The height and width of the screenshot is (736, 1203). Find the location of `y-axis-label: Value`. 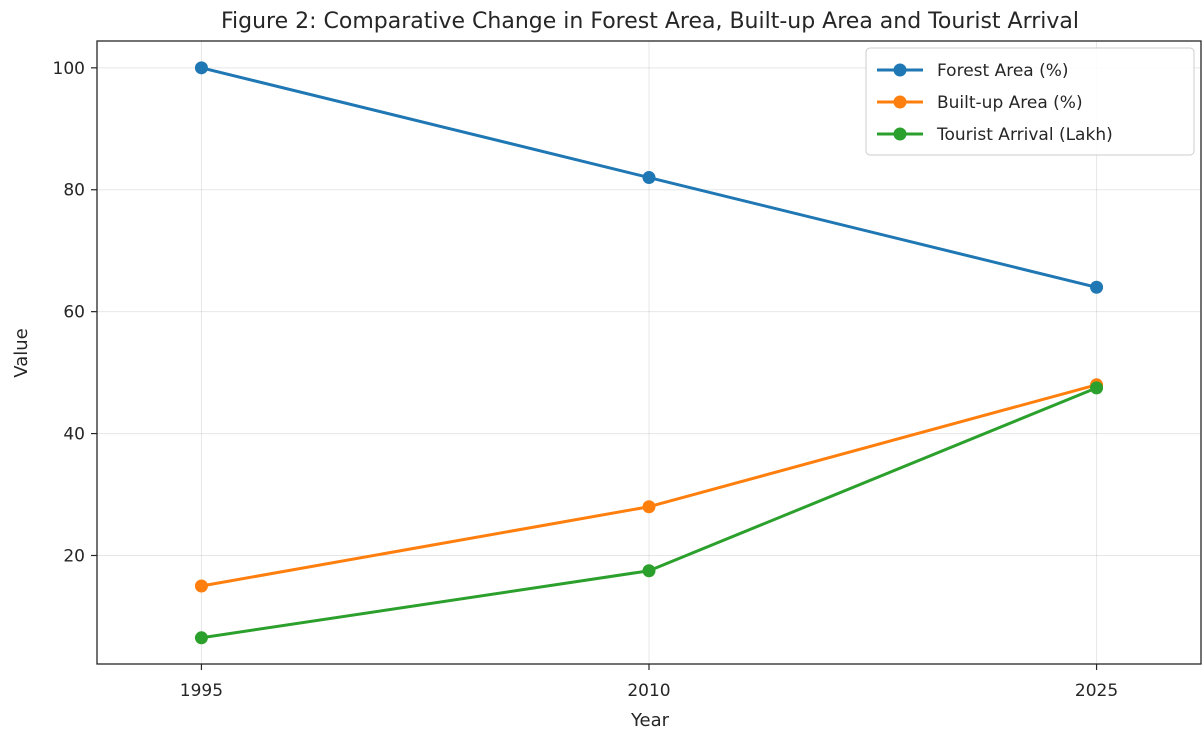

y-axis-label: Value is located at coordinates (21, 352).